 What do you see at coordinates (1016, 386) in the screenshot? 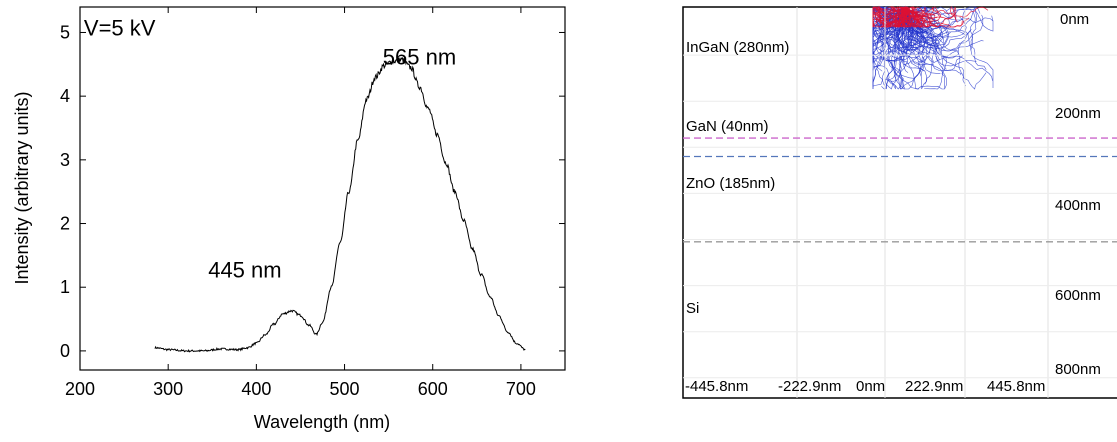
I see `lateral-tick-label: 445.8nm` at bounding box center [1016, 386].